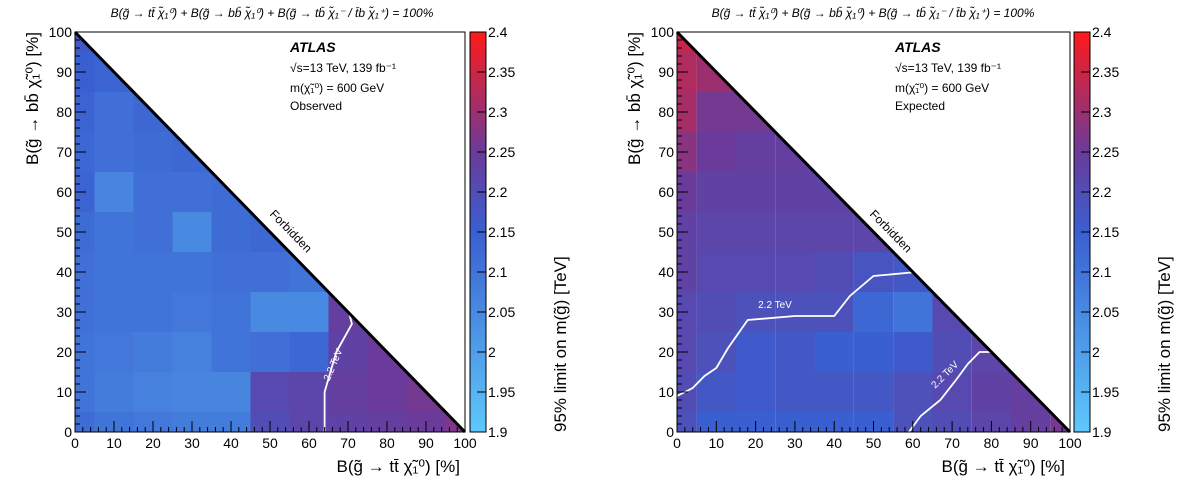  What do you see at coordinates (492, 352) in the screenshot?
I see `z-tick-label: 2` at bounding box center [492, 352].